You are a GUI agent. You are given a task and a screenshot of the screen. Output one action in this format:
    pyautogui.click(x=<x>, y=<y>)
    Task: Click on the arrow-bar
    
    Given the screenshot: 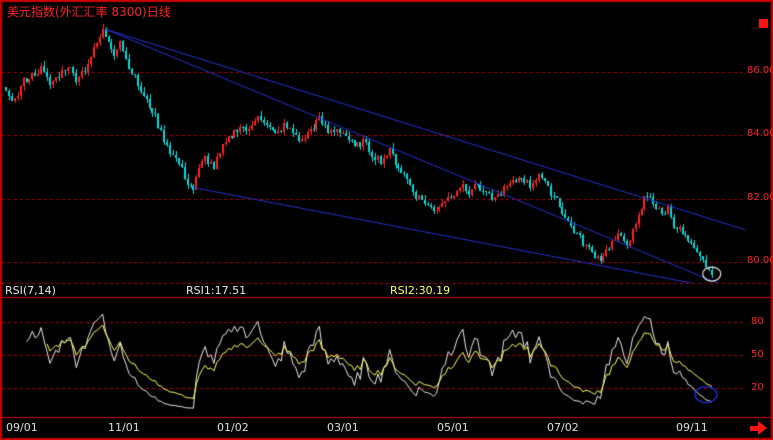 What is the action you would take?
    pyautogui.click(x=754, y=428)
    